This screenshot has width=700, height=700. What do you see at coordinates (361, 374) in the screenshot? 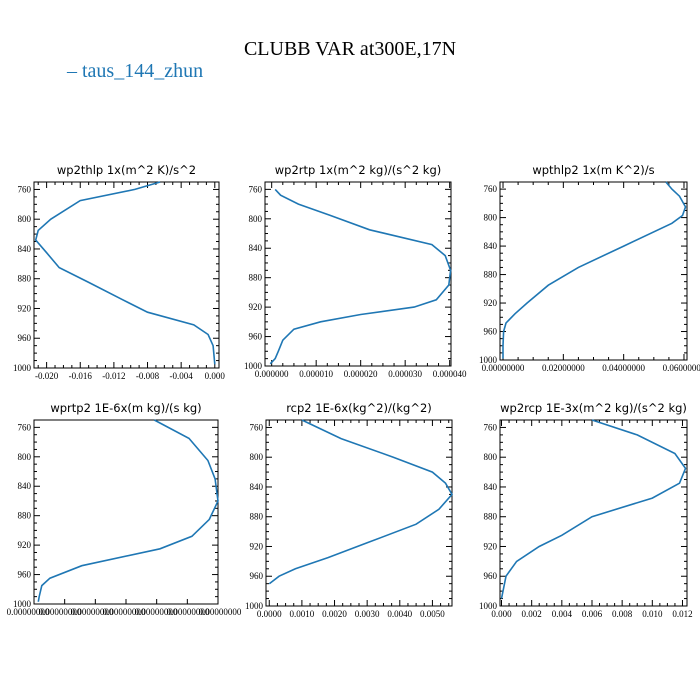
I see `x-tick-label: 0.000020` at bounding box center [361, 374].